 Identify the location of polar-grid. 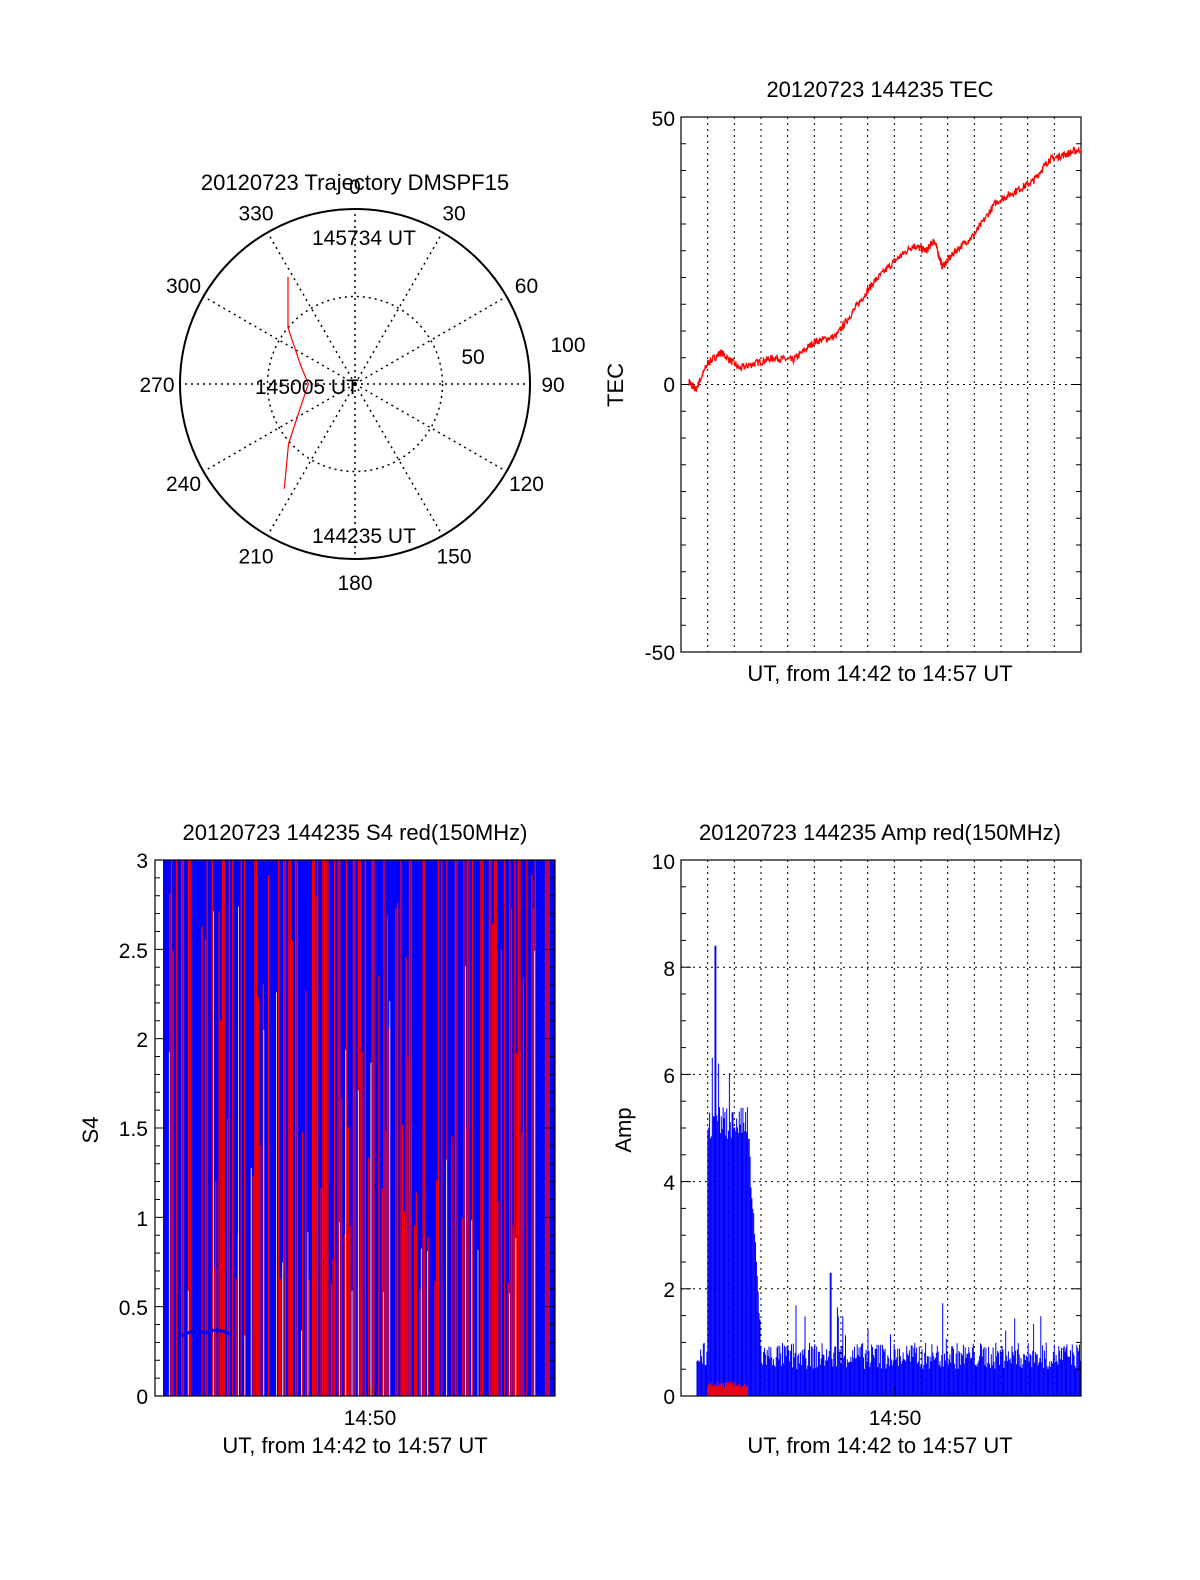
(355, 384).